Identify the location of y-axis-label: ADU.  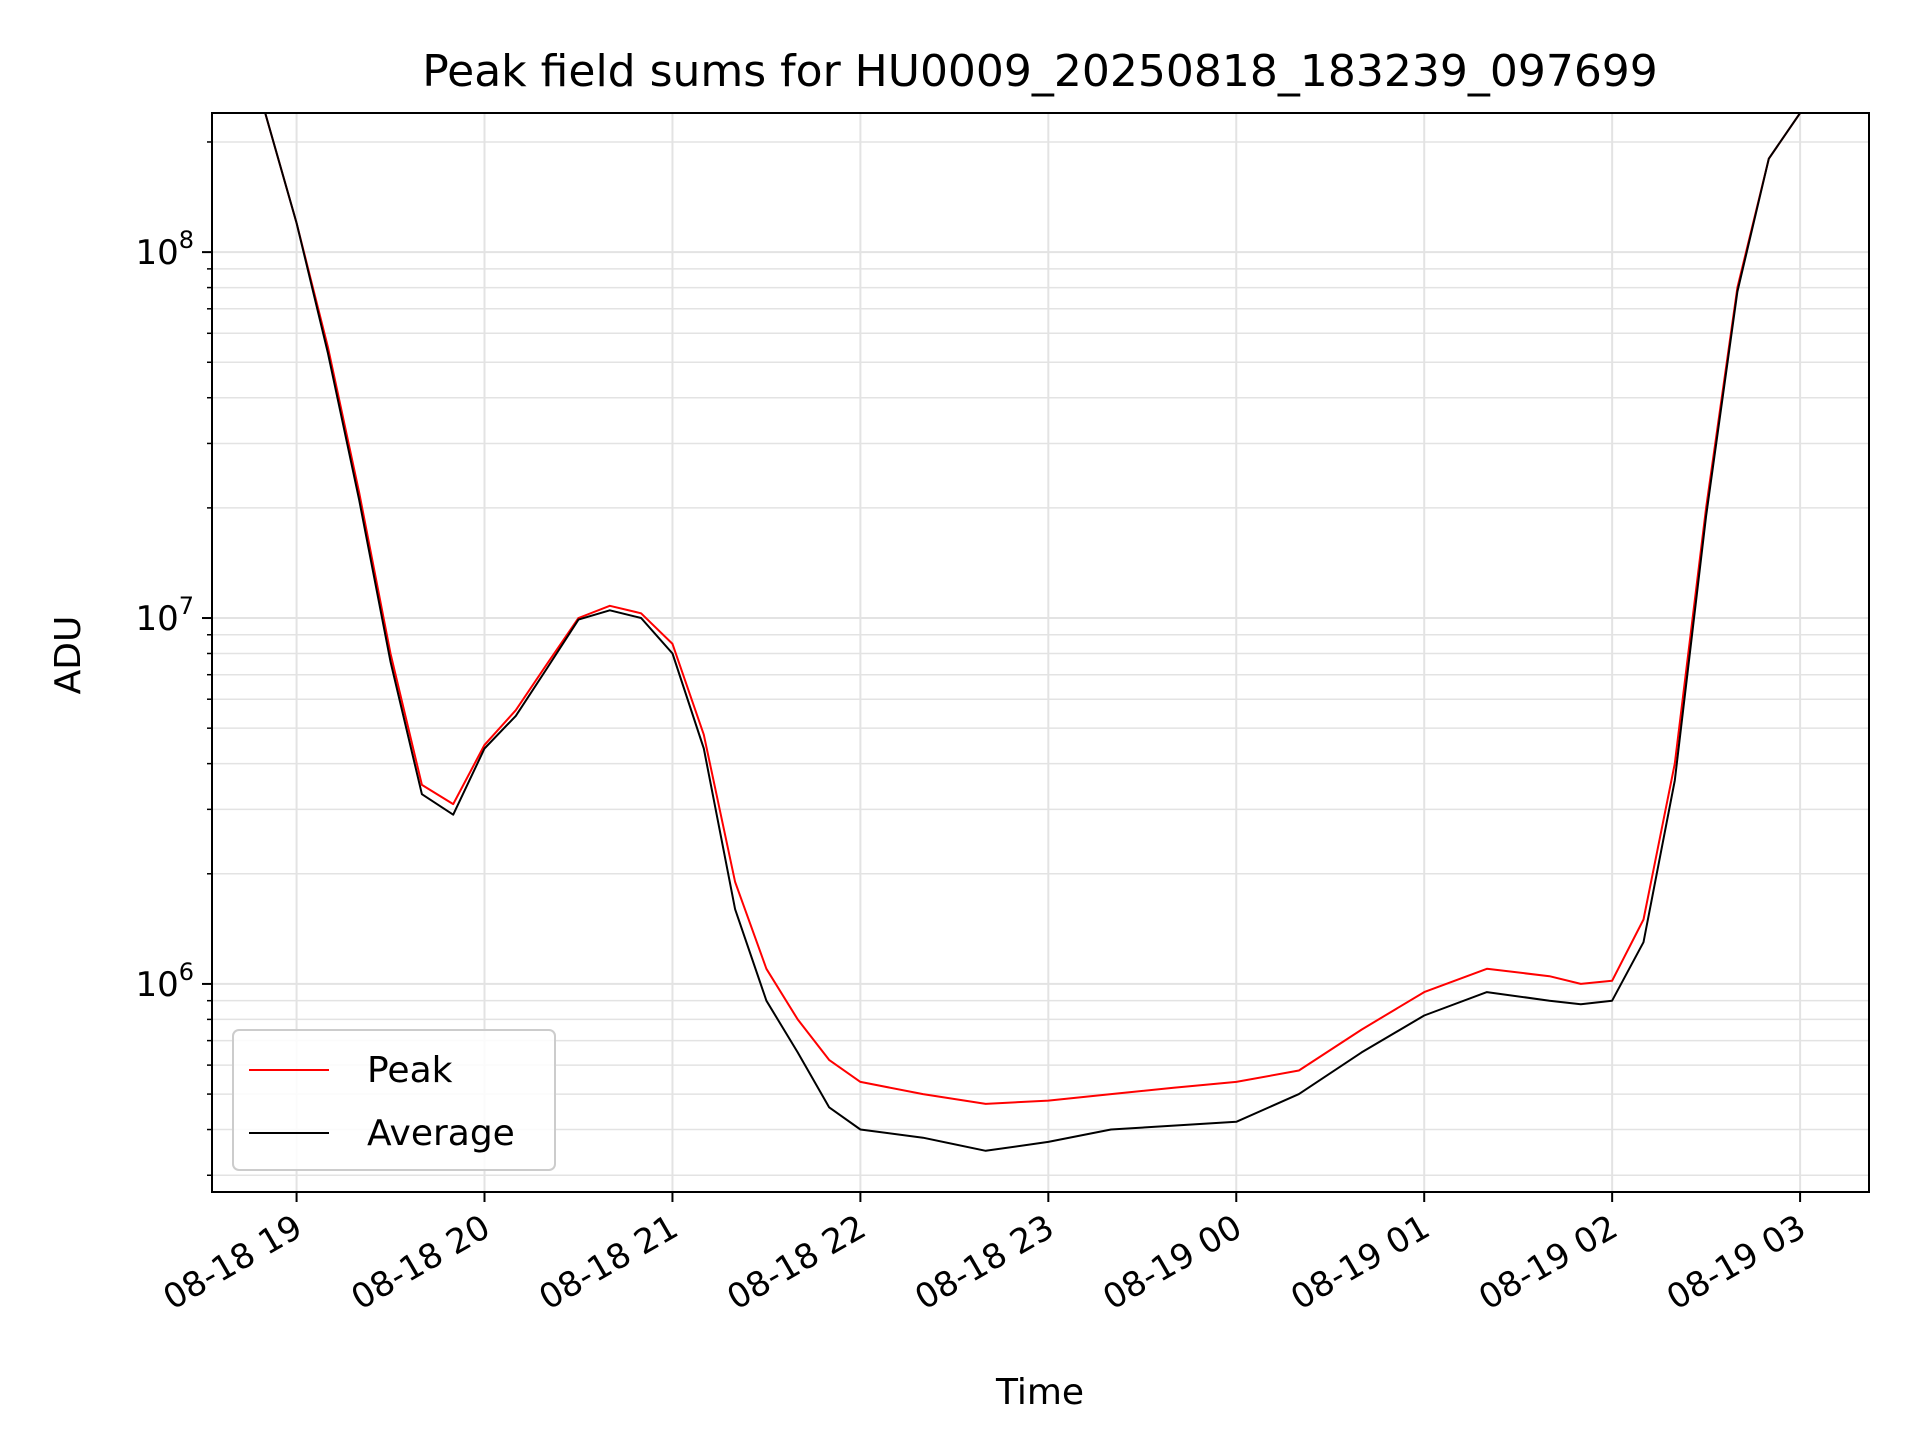
(68, 655).